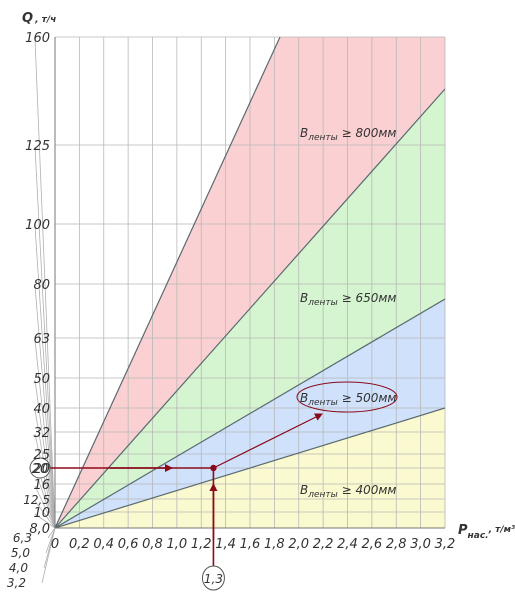 The width and height of the screenshot is (515, 596). I want to click on y-tick-label-11: 12,5, so click(36, 500).